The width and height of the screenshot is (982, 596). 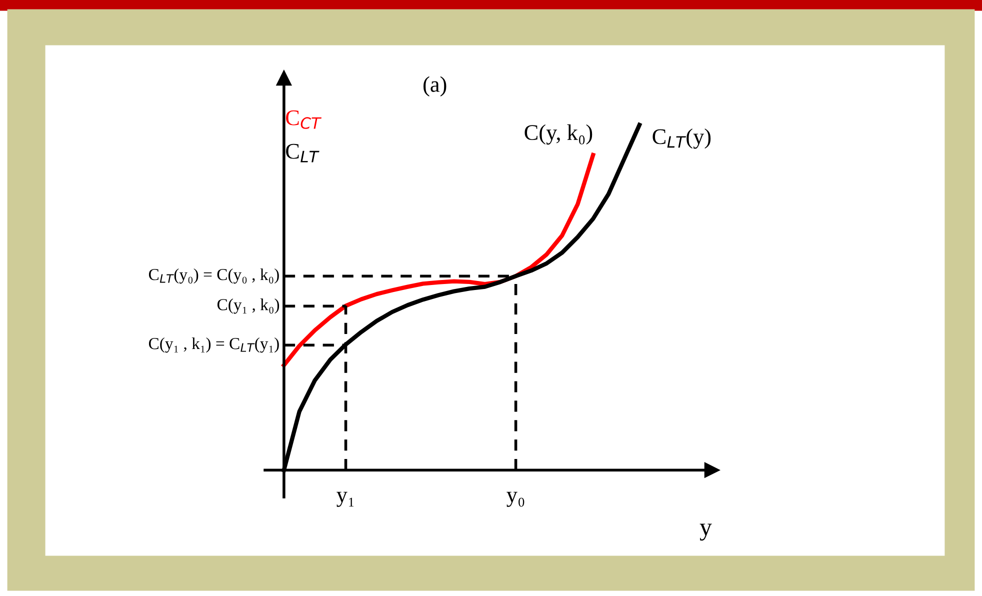 I want to click on x-tick-label: y₀, so click(x=515, y=499).